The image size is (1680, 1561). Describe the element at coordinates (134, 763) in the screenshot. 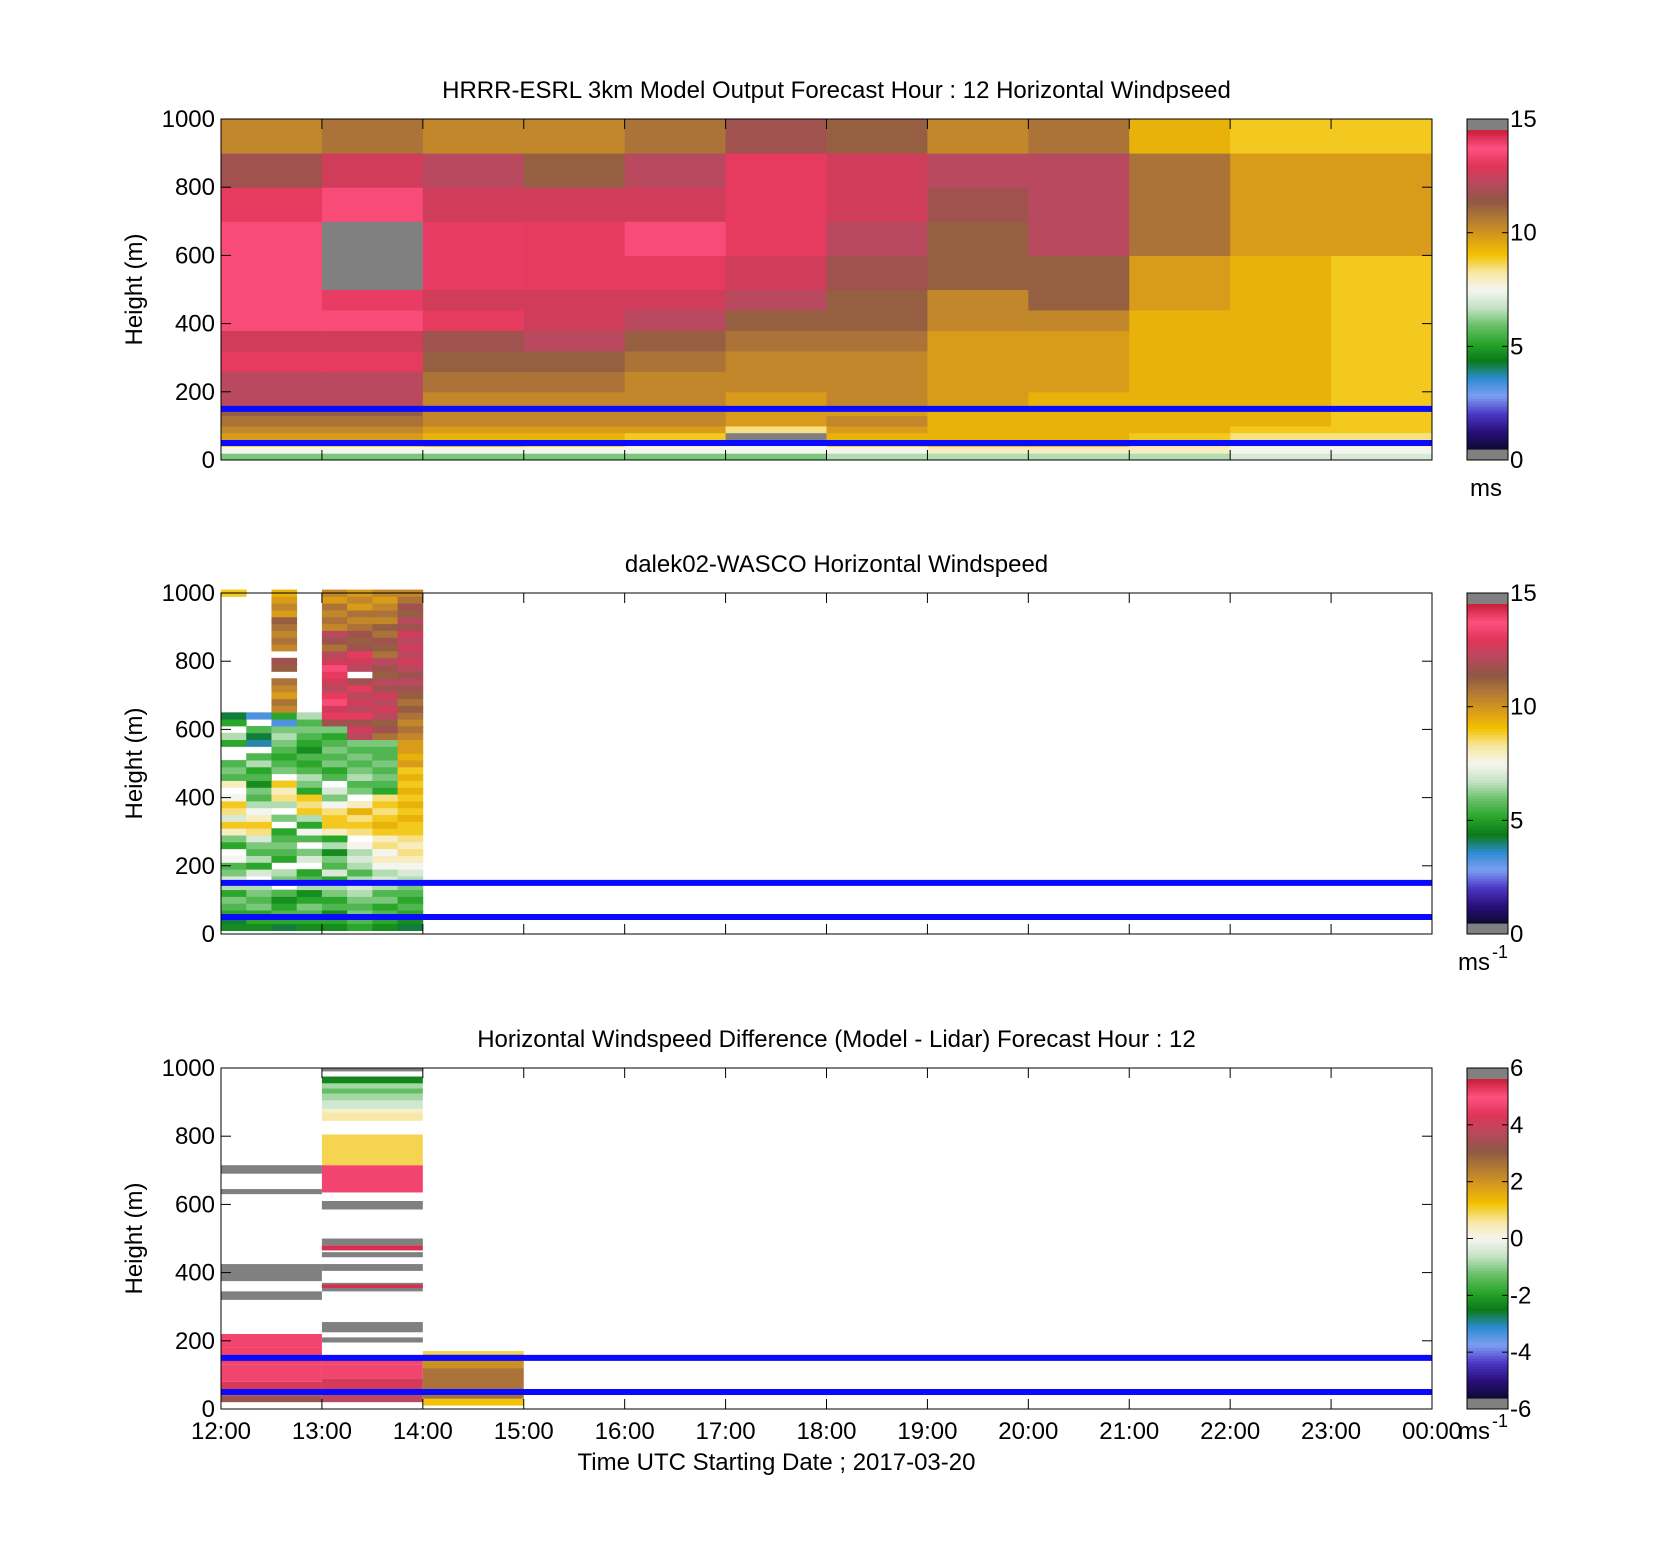

I see `y-axis-label: Height (m)` at that location.